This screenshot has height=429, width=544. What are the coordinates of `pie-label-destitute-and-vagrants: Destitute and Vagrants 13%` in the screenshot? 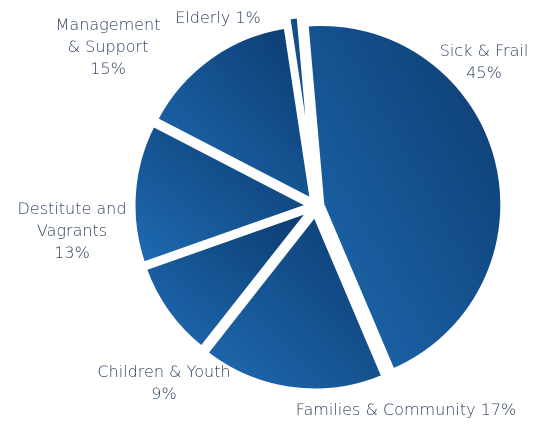 It's located at (72, 230).